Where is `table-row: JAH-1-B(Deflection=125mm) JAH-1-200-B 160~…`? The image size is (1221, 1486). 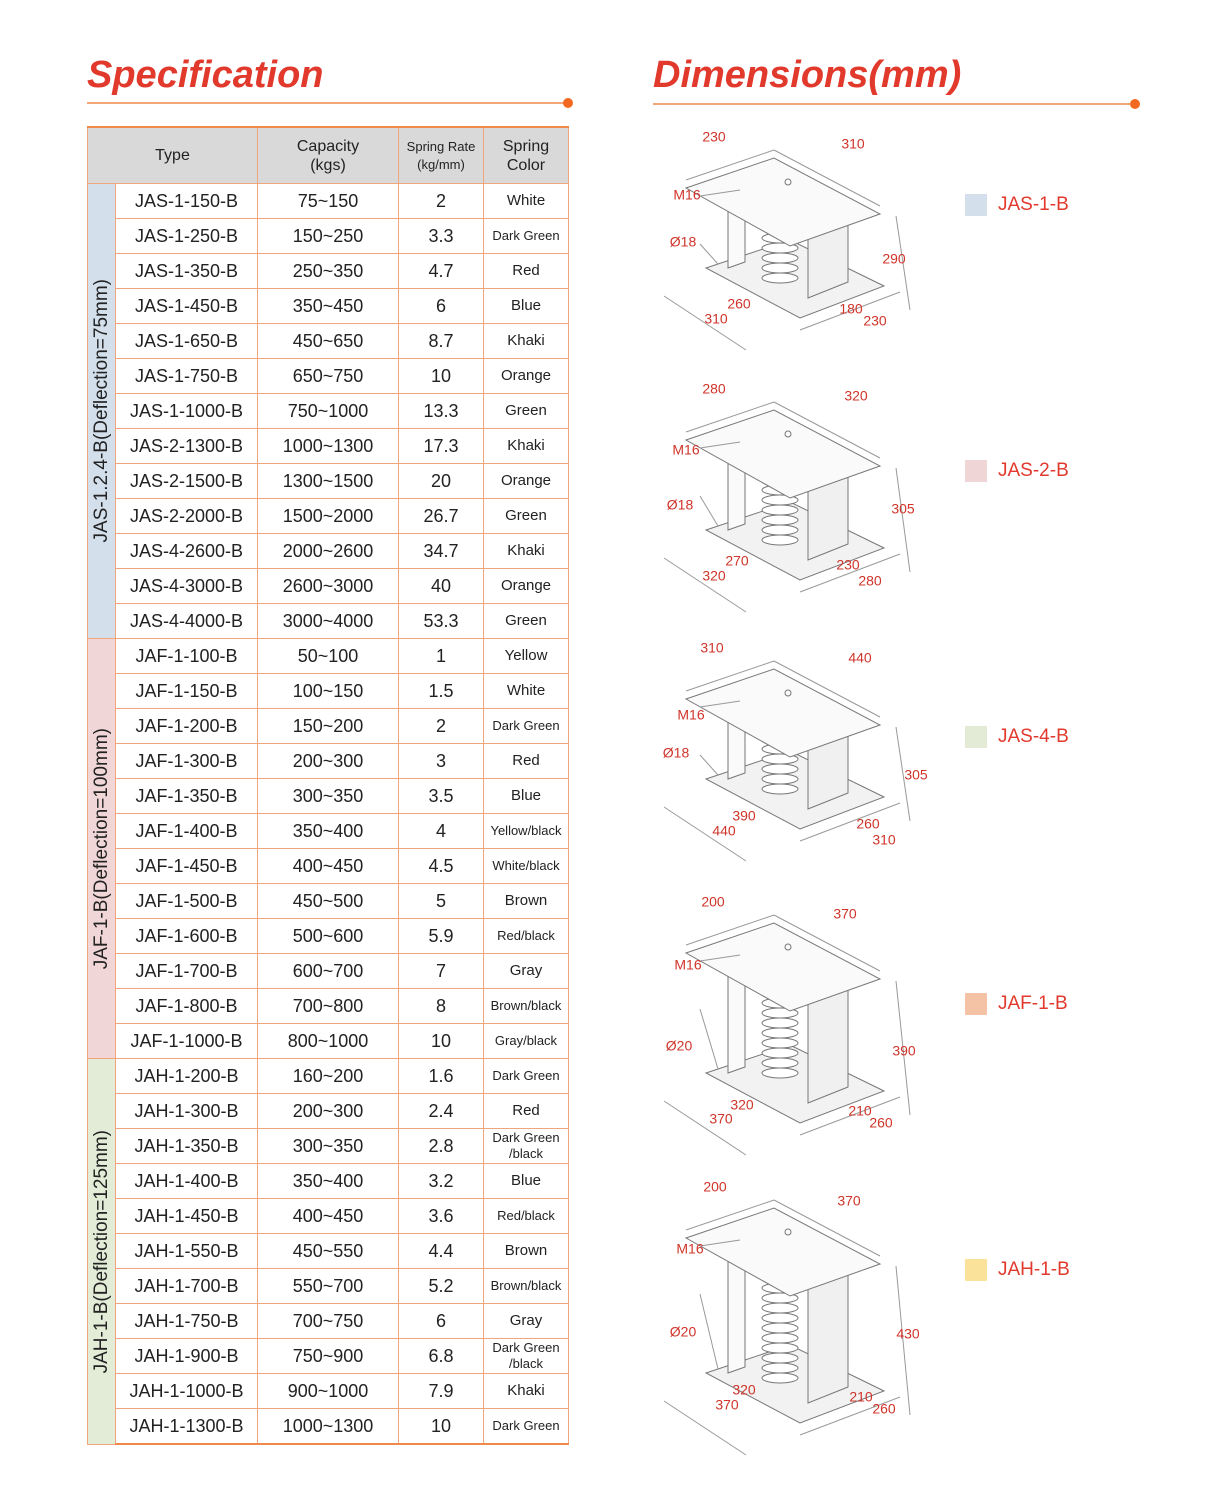
table-row: JAH-1-B(Deflection=125mm) JAH-1-200-B 160~… is located at coordinates (328, 1251).